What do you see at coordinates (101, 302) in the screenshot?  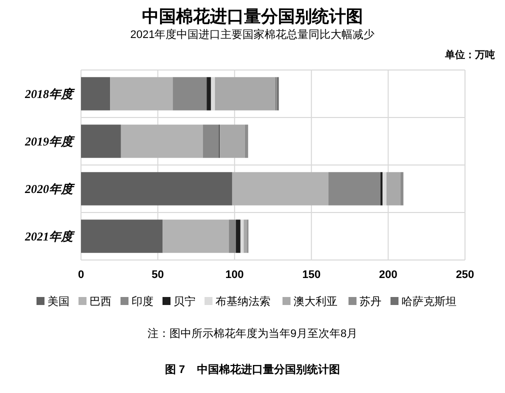 I see `legend-label: 巴西` at bounding box center [101, 302].